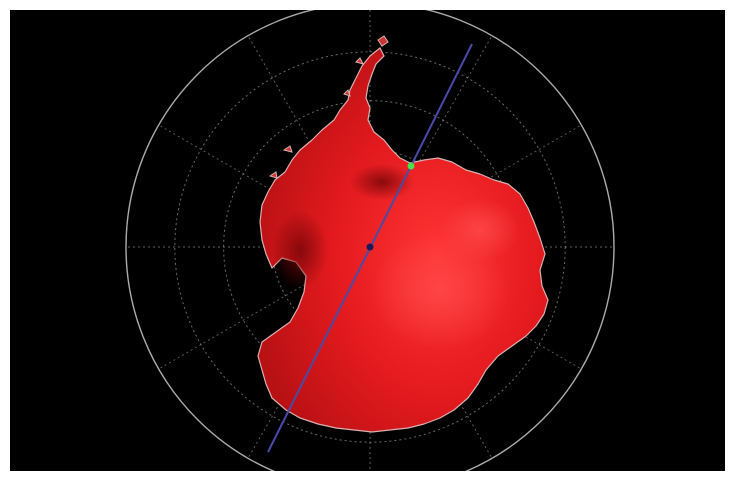 This screenshot has width=735, height=501. I want to click on peninsula-islands, so click(328, 107).